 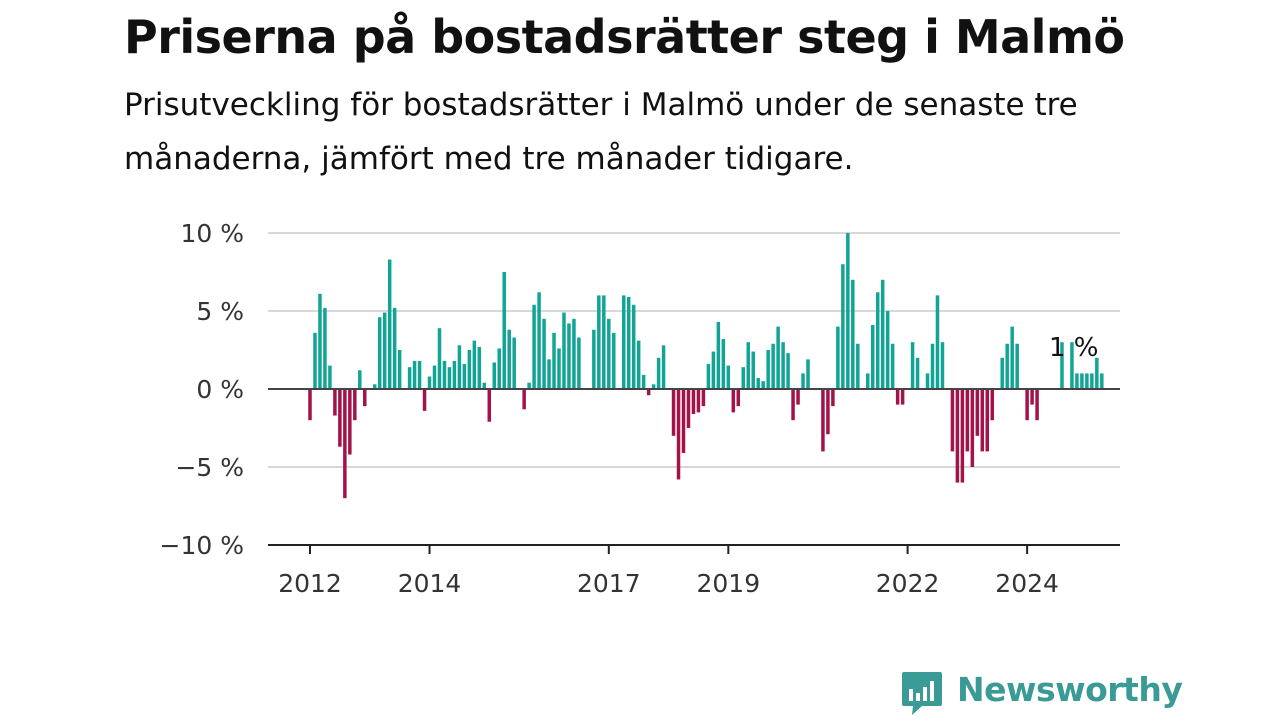 I want to click on x-axis-labels: 2012 2014 2017 2019 2022 2024, so click(x=668, y=583).